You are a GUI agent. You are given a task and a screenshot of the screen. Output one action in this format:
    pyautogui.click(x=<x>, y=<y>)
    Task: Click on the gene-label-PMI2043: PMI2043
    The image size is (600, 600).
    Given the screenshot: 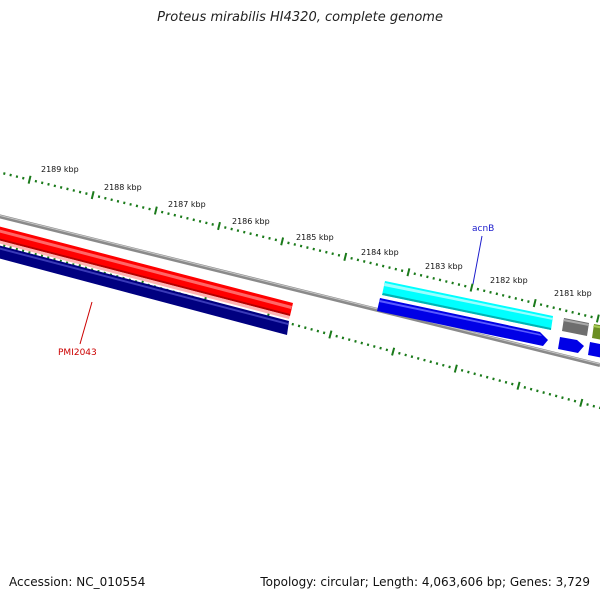 What is the action you would take?
    pyautogui.click(x=77, y=353)
    